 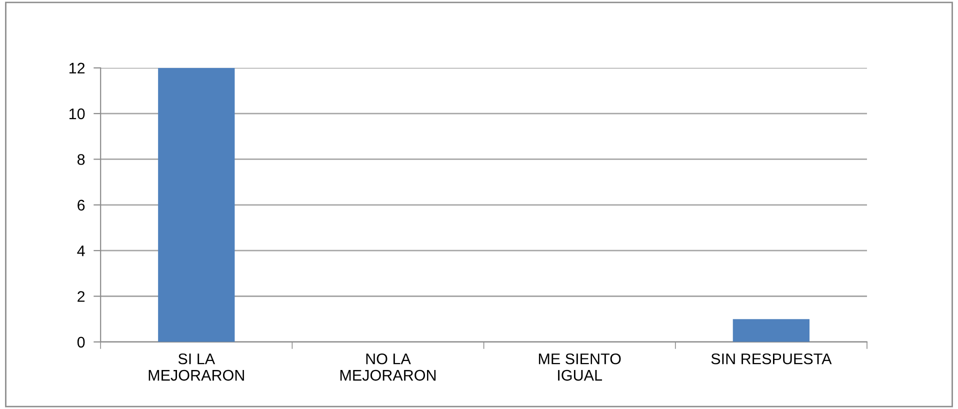 What do you see at coordinates (81, 159) in the screenshot?
I see `y-tick-label: 8` at bounding box center [81, 159].